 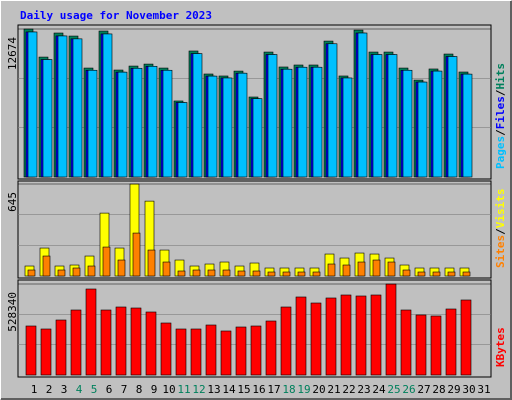 What do you see at coordinates (109, 389) in the screenshot?
I see `x-tick-label: 6` at bounding box center [109, 389].